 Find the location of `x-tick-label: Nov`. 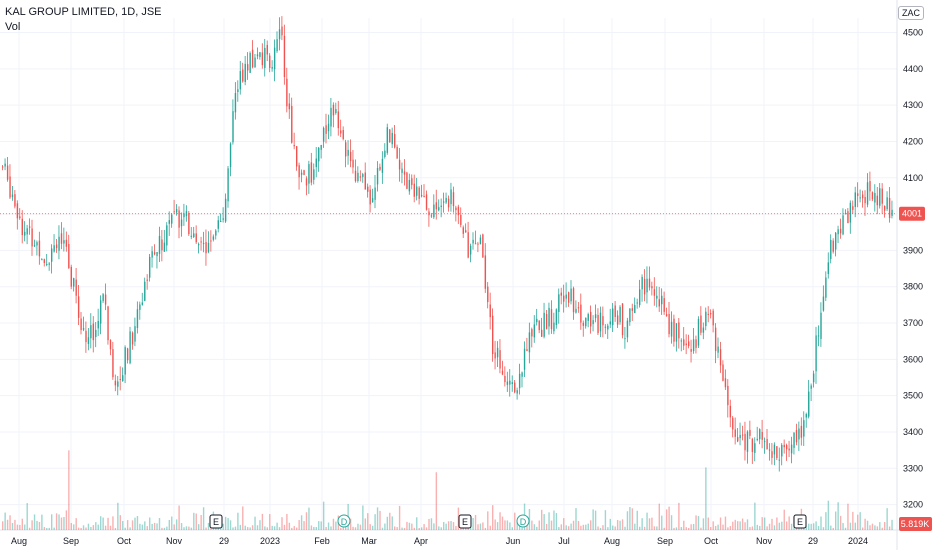

x-tick-label: Nov is located at coordinates (764, 541).